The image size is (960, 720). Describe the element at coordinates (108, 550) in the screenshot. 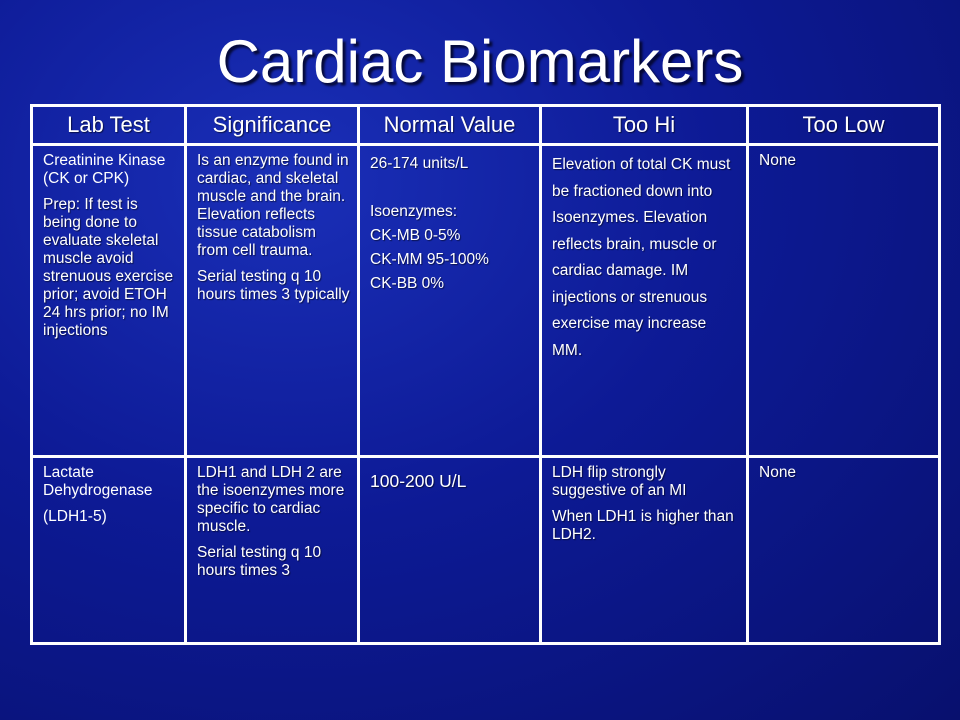

I see `cell-lab-test: Lactate Dehydrogenase (LDH1-5)` at that location.